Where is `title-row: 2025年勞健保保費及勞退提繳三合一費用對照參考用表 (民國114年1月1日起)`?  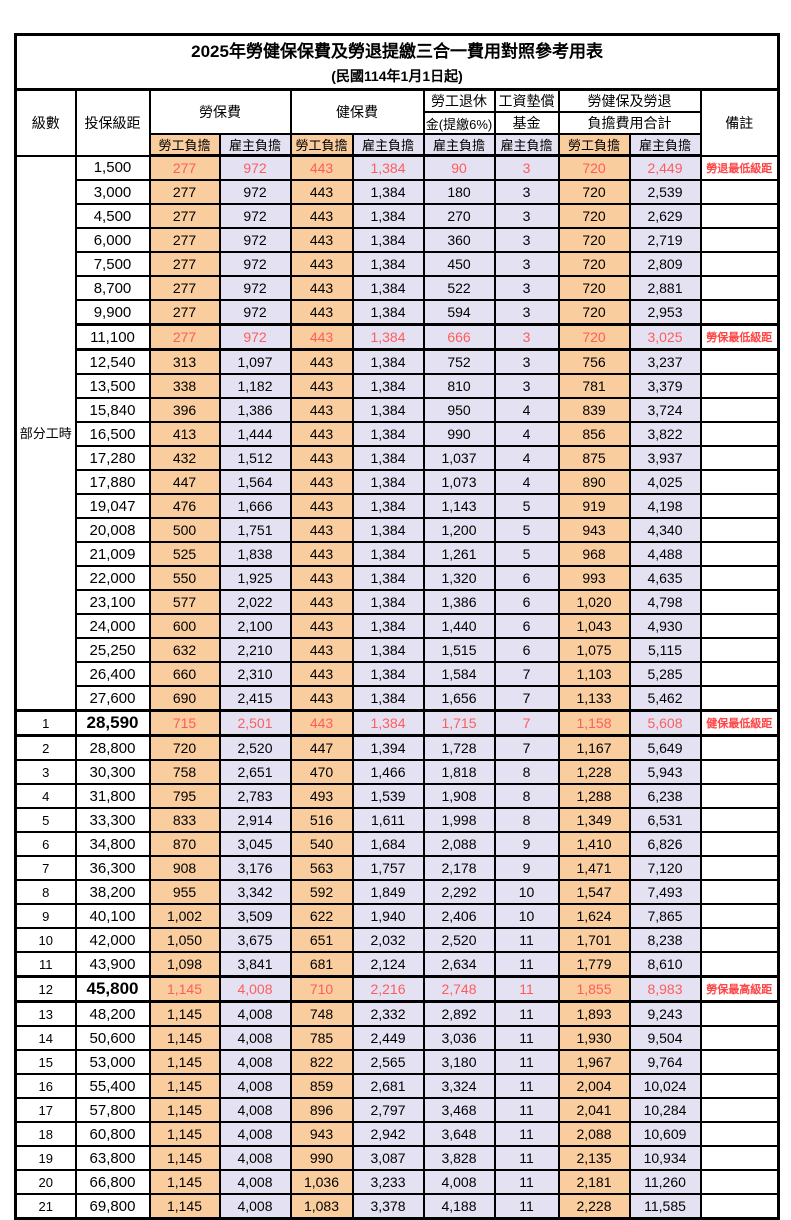 title-row: 2025年勞健保保費及勞退提繳三合一費用對照參考用表 (民國114年1月1日起) is located at coordinates (397, 62).